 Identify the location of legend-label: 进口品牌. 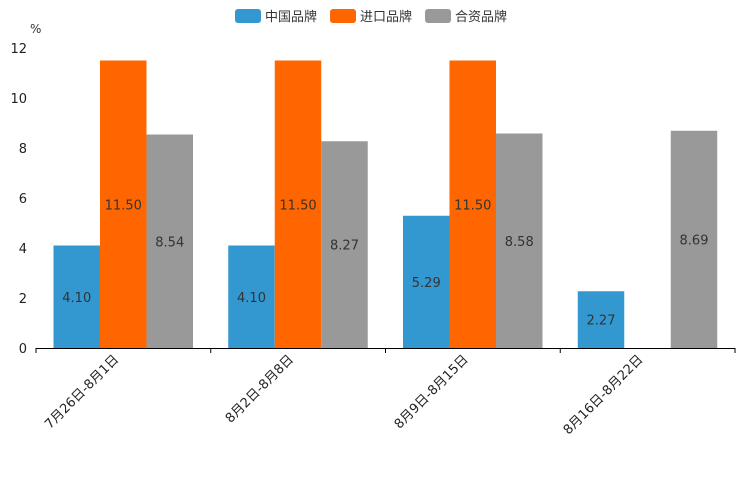
(386, 17).